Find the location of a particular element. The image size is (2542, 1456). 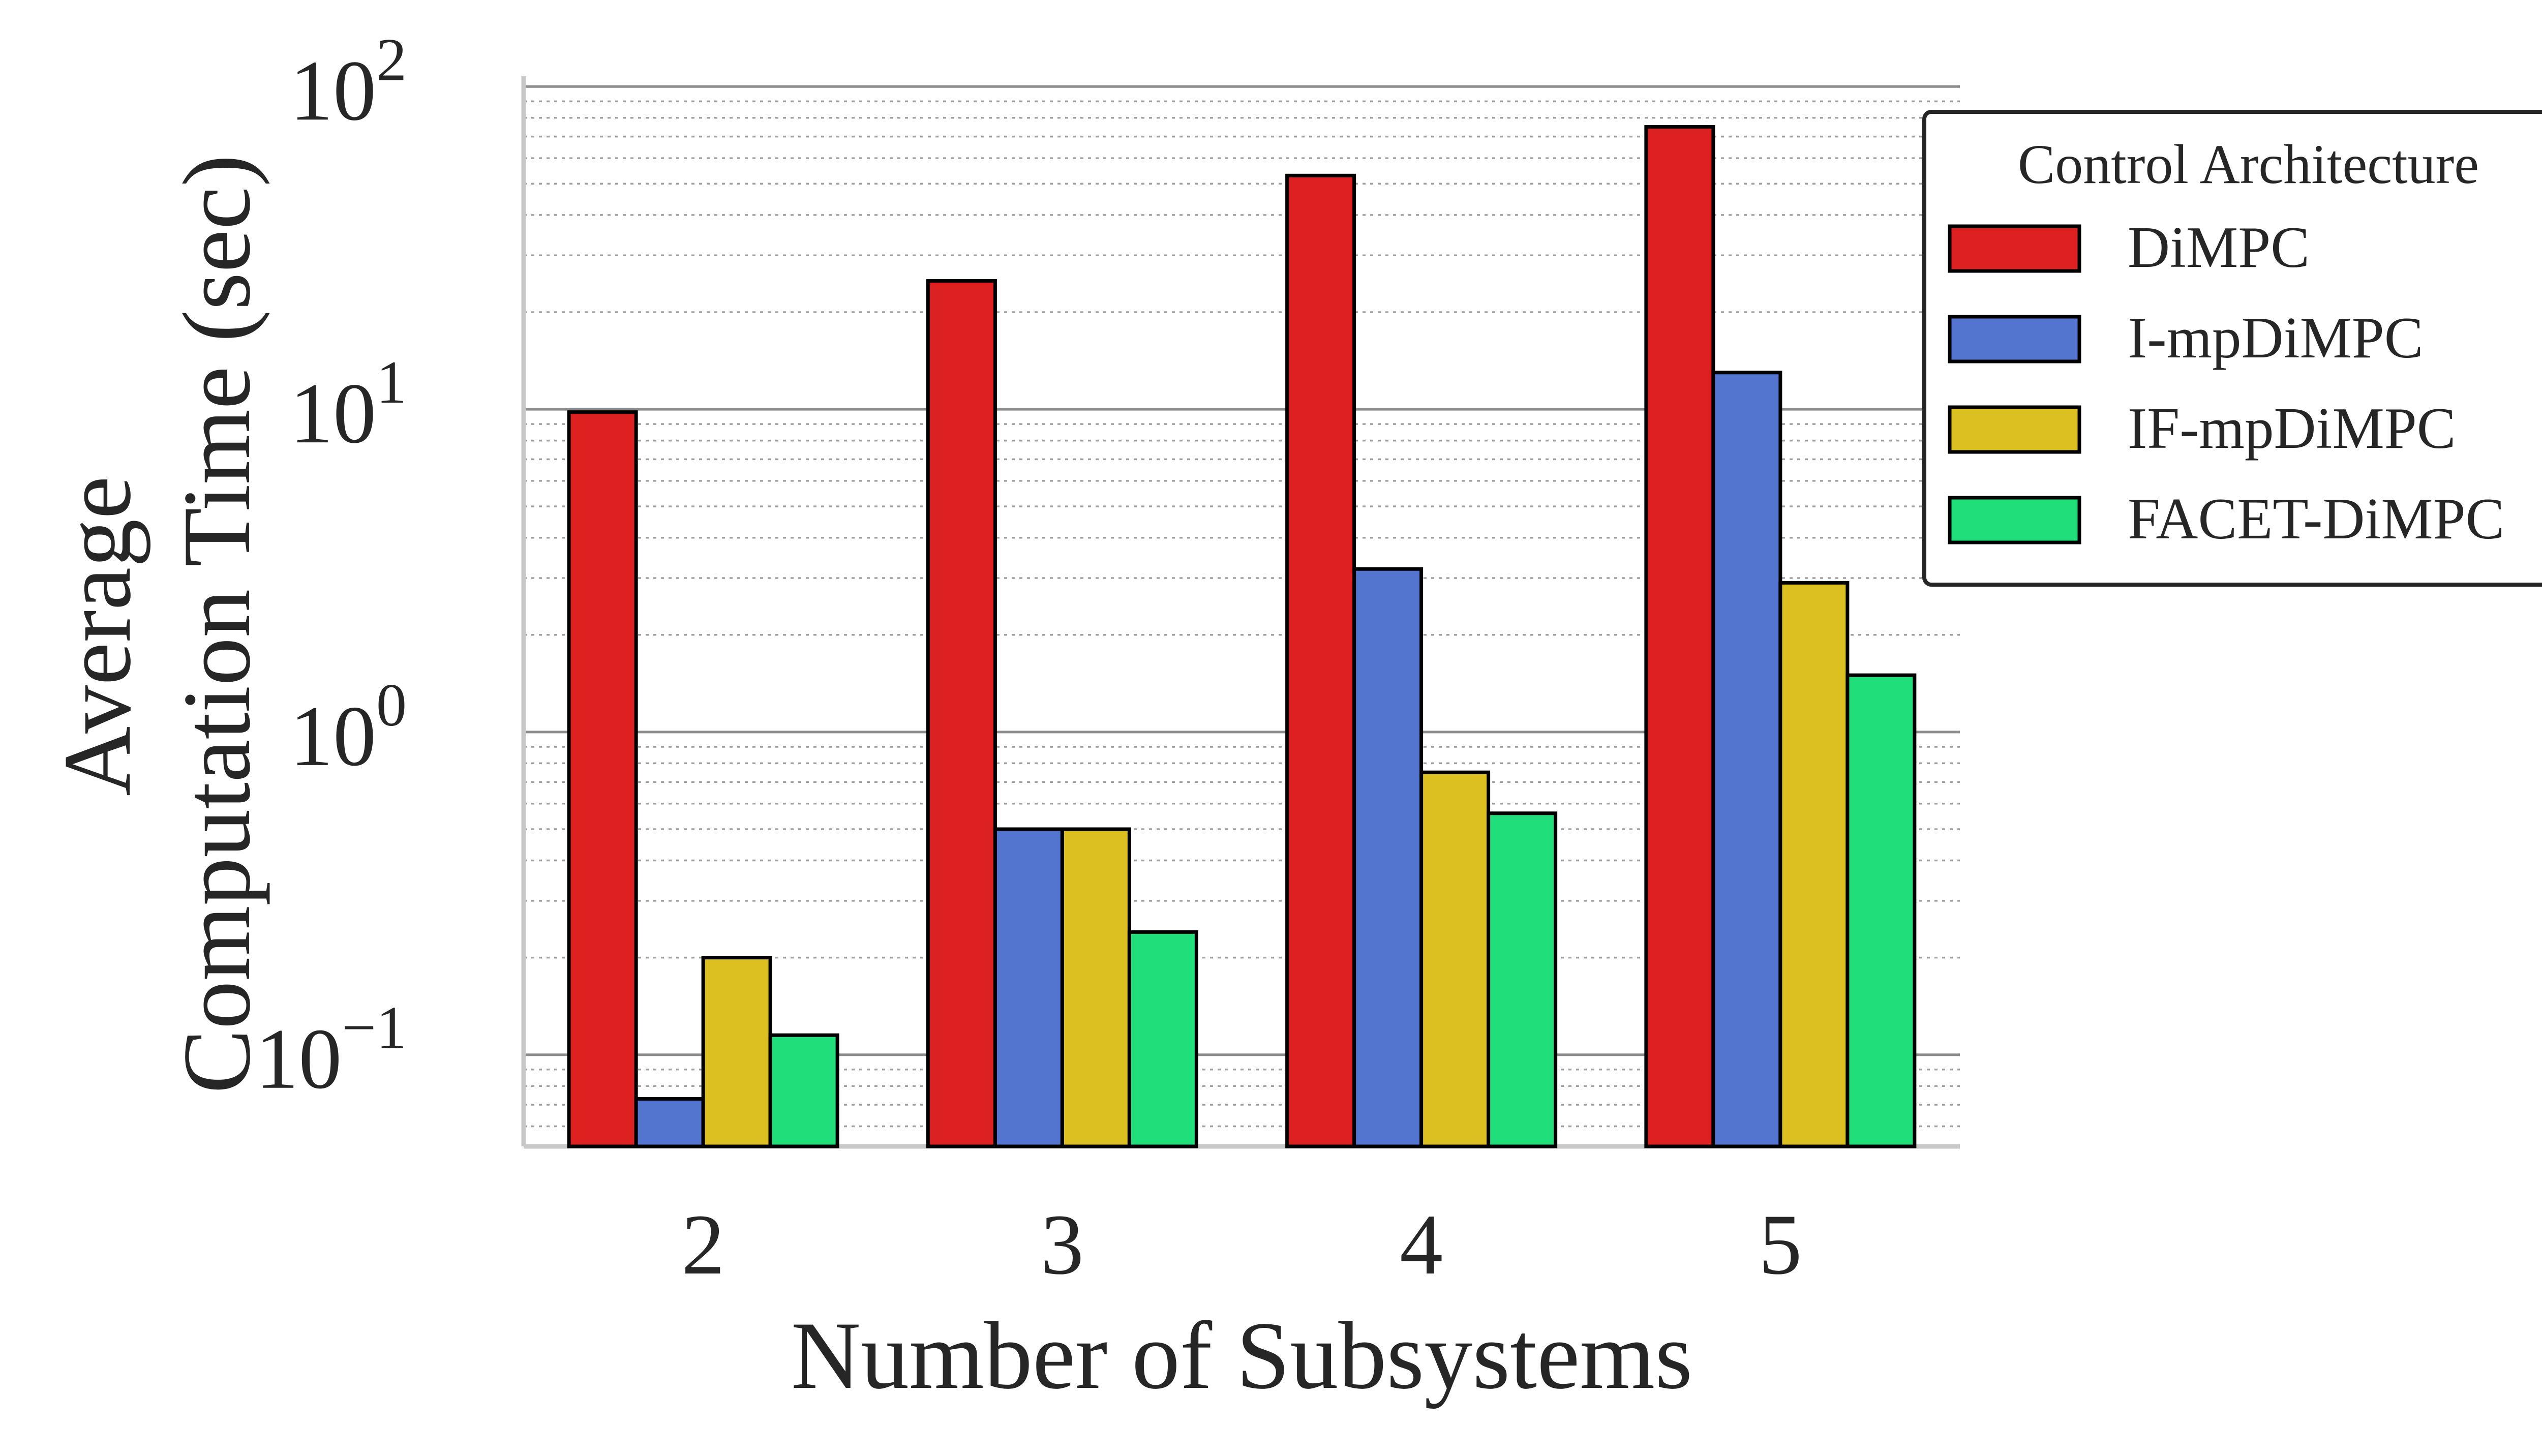

y-tick-label: 10⁻¹ is located at coordinates (331, 1050).